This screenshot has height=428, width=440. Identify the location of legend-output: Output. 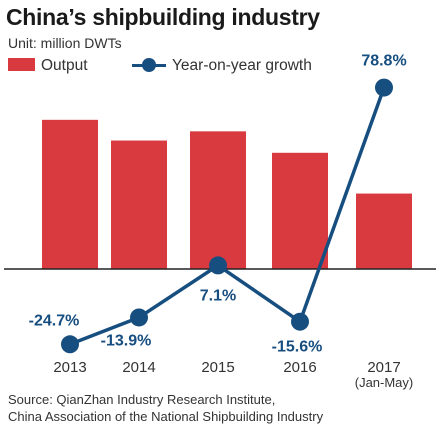
(48, 66).